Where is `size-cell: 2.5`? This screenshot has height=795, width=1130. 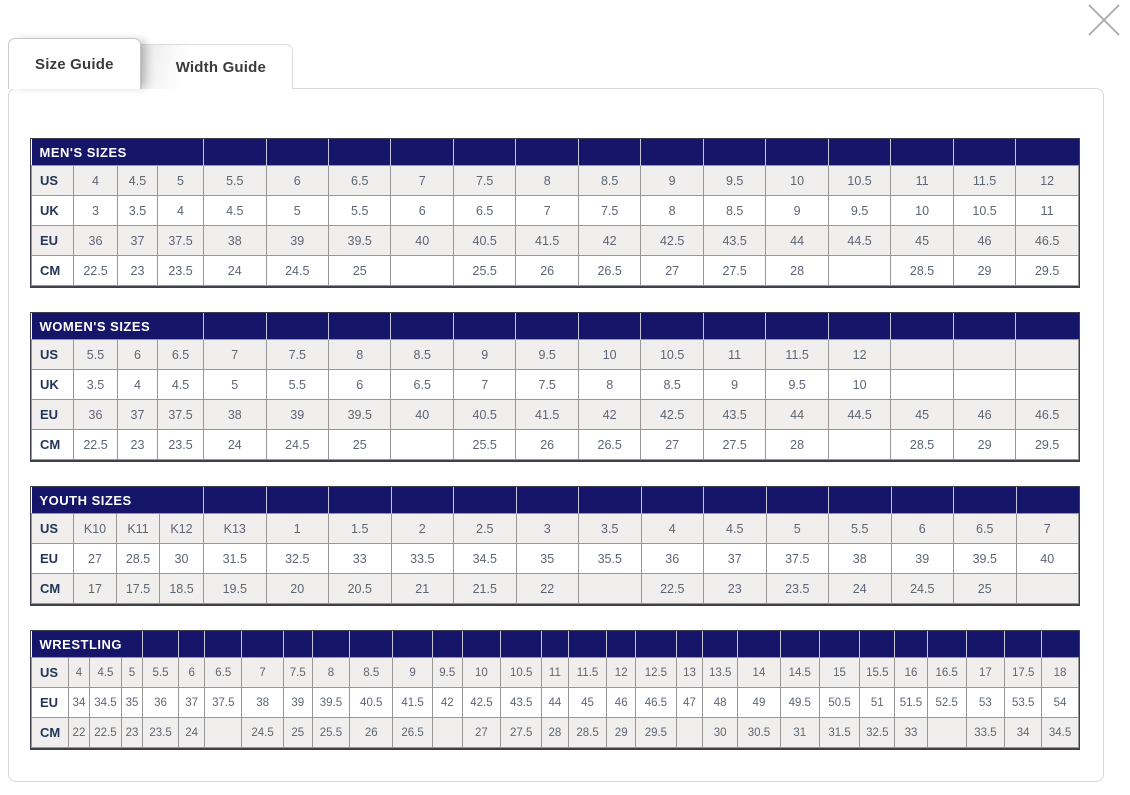 size-cell: 2.5 is located at coordinates (485, 528).